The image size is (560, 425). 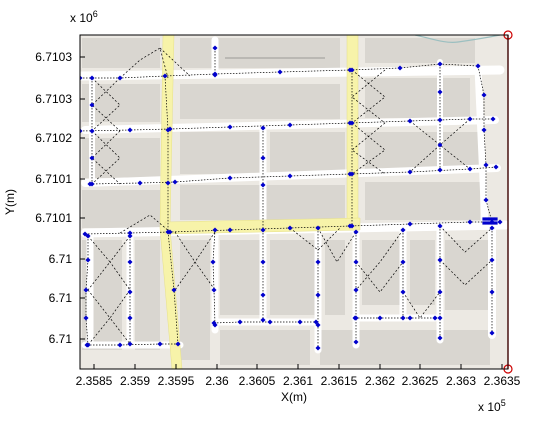 What do you see at coordinates (457, 39) in the screenshot?
I see `waterway` at bounding box center [457, 39].